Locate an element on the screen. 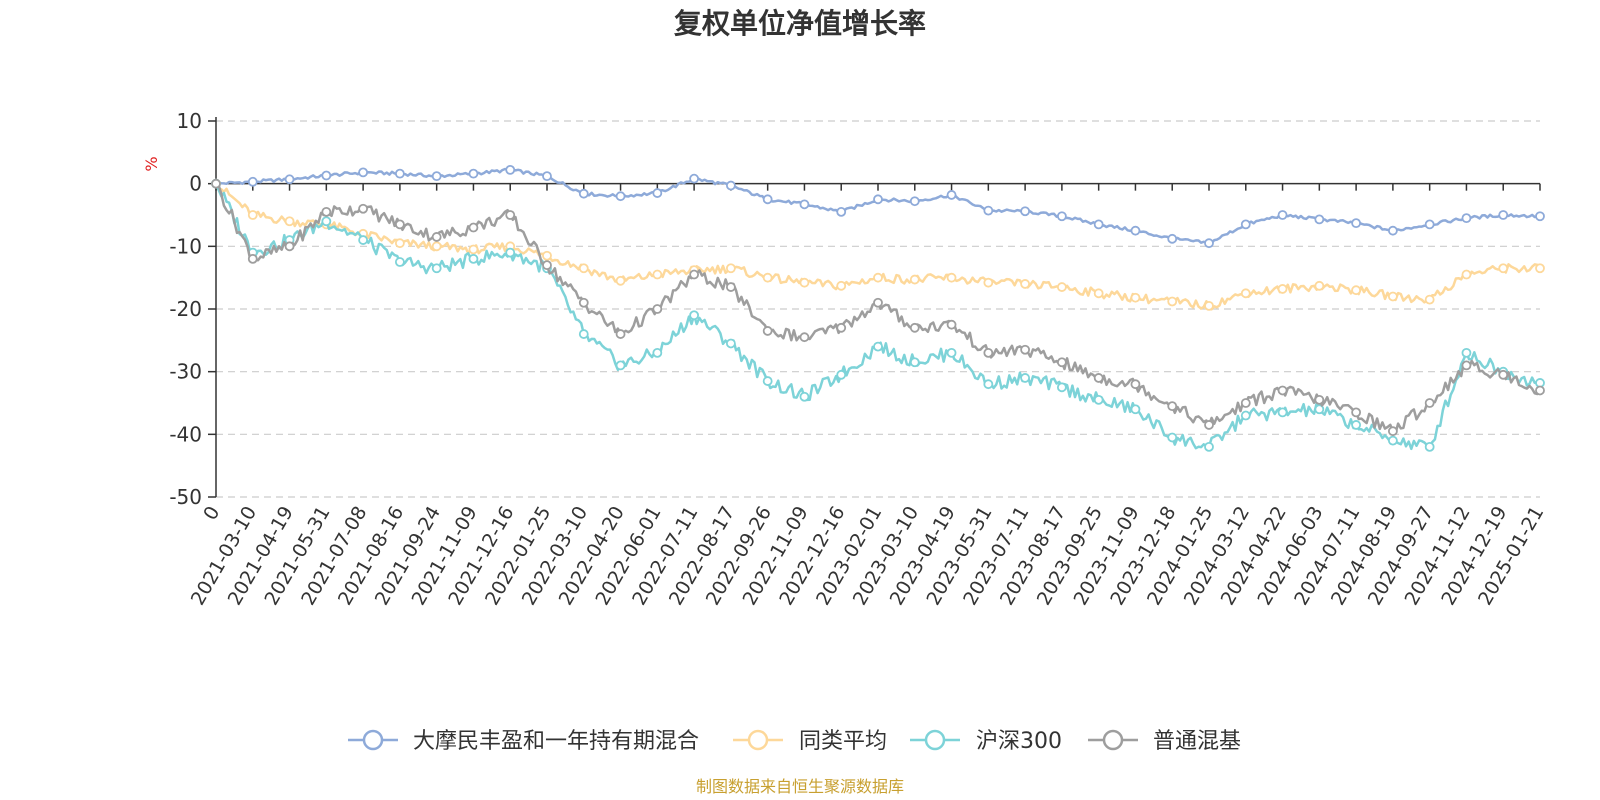 The height and width of the screenshot is (800, 1600). legend: 大摩民丰盈和一年持有期混合 同类平均 沪深300 普通混基 is located at coordinates (794, 741).